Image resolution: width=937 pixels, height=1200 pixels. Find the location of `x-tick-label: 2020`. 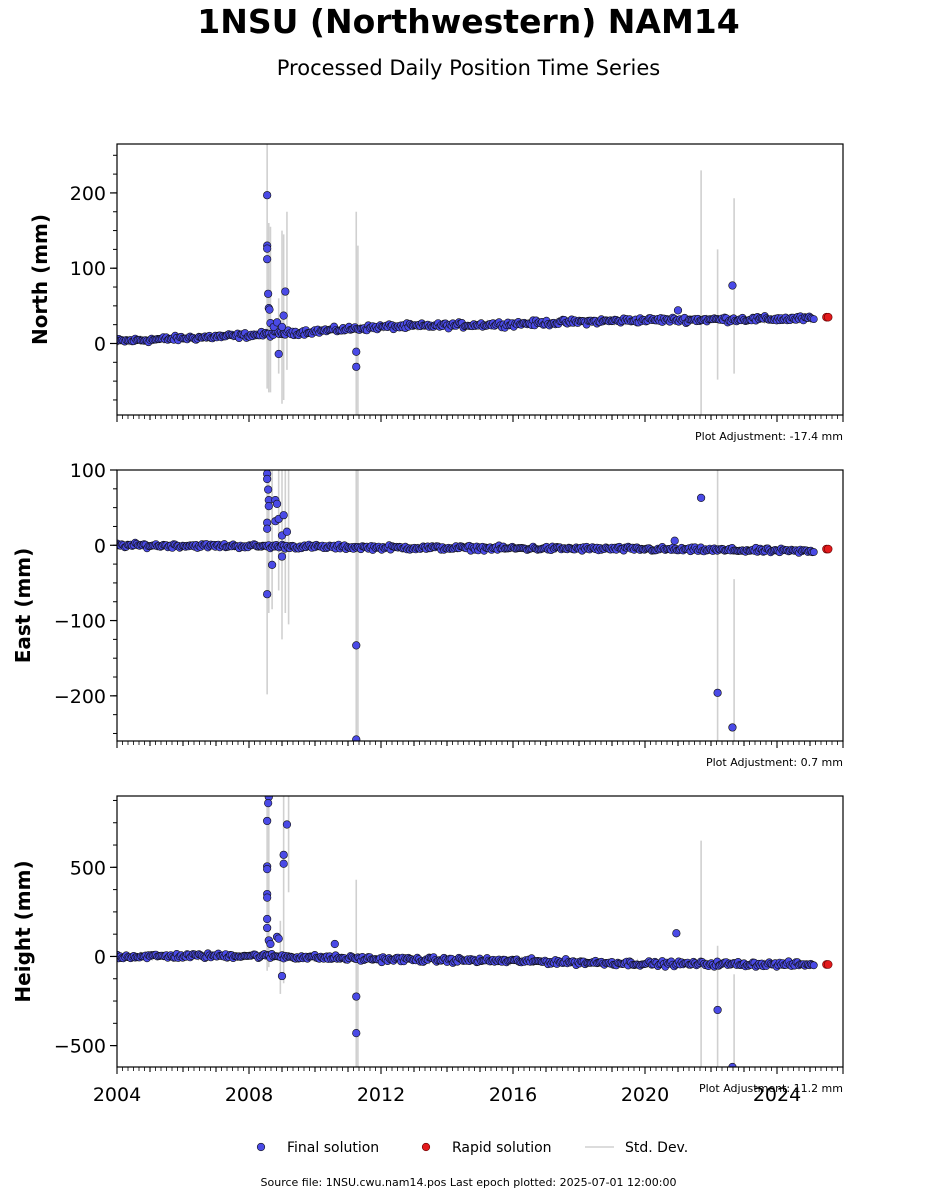

x-tick-label: 2020 is located at coordinates (645, 1095).